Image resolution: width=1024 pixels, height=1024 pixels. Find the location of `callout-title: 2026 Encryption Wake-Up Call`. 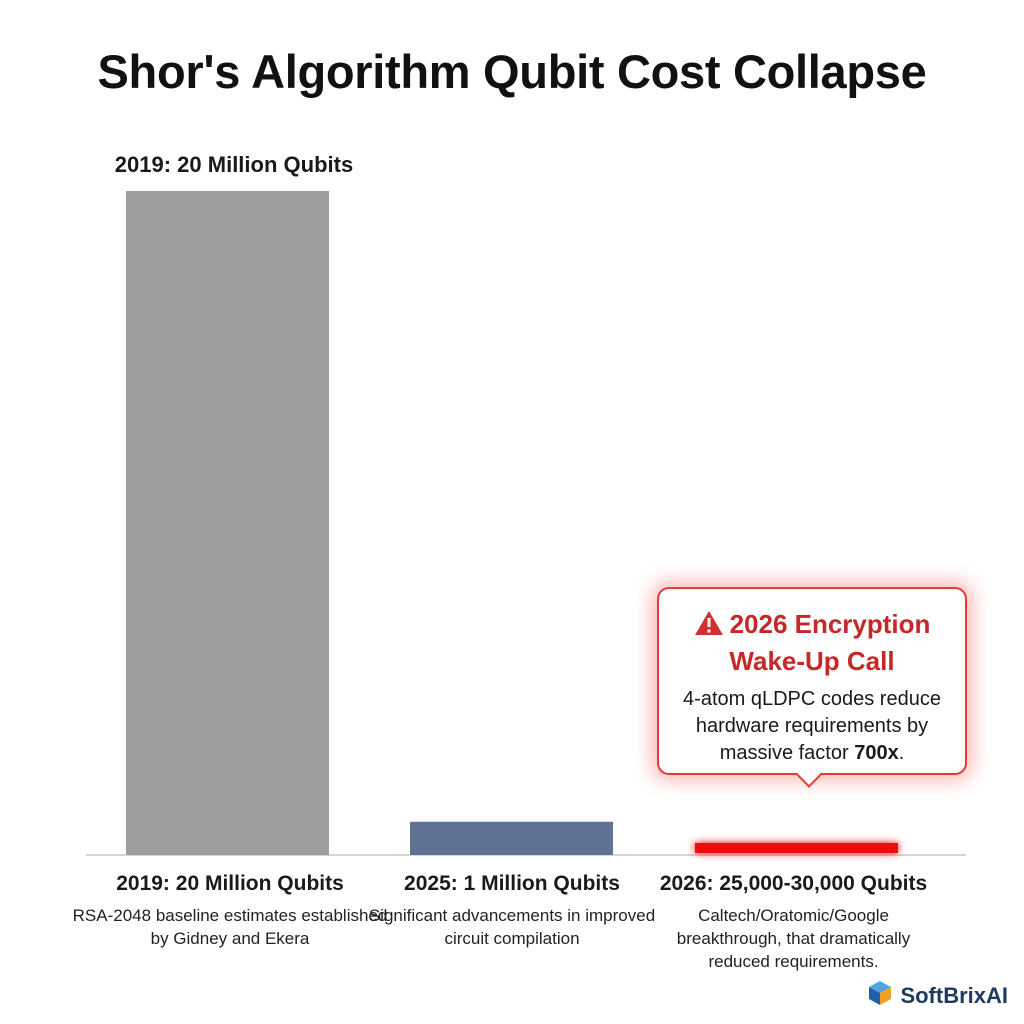

callout-title: 2026 Encryption Wake-Up Call is located at coordinates (812, 642).